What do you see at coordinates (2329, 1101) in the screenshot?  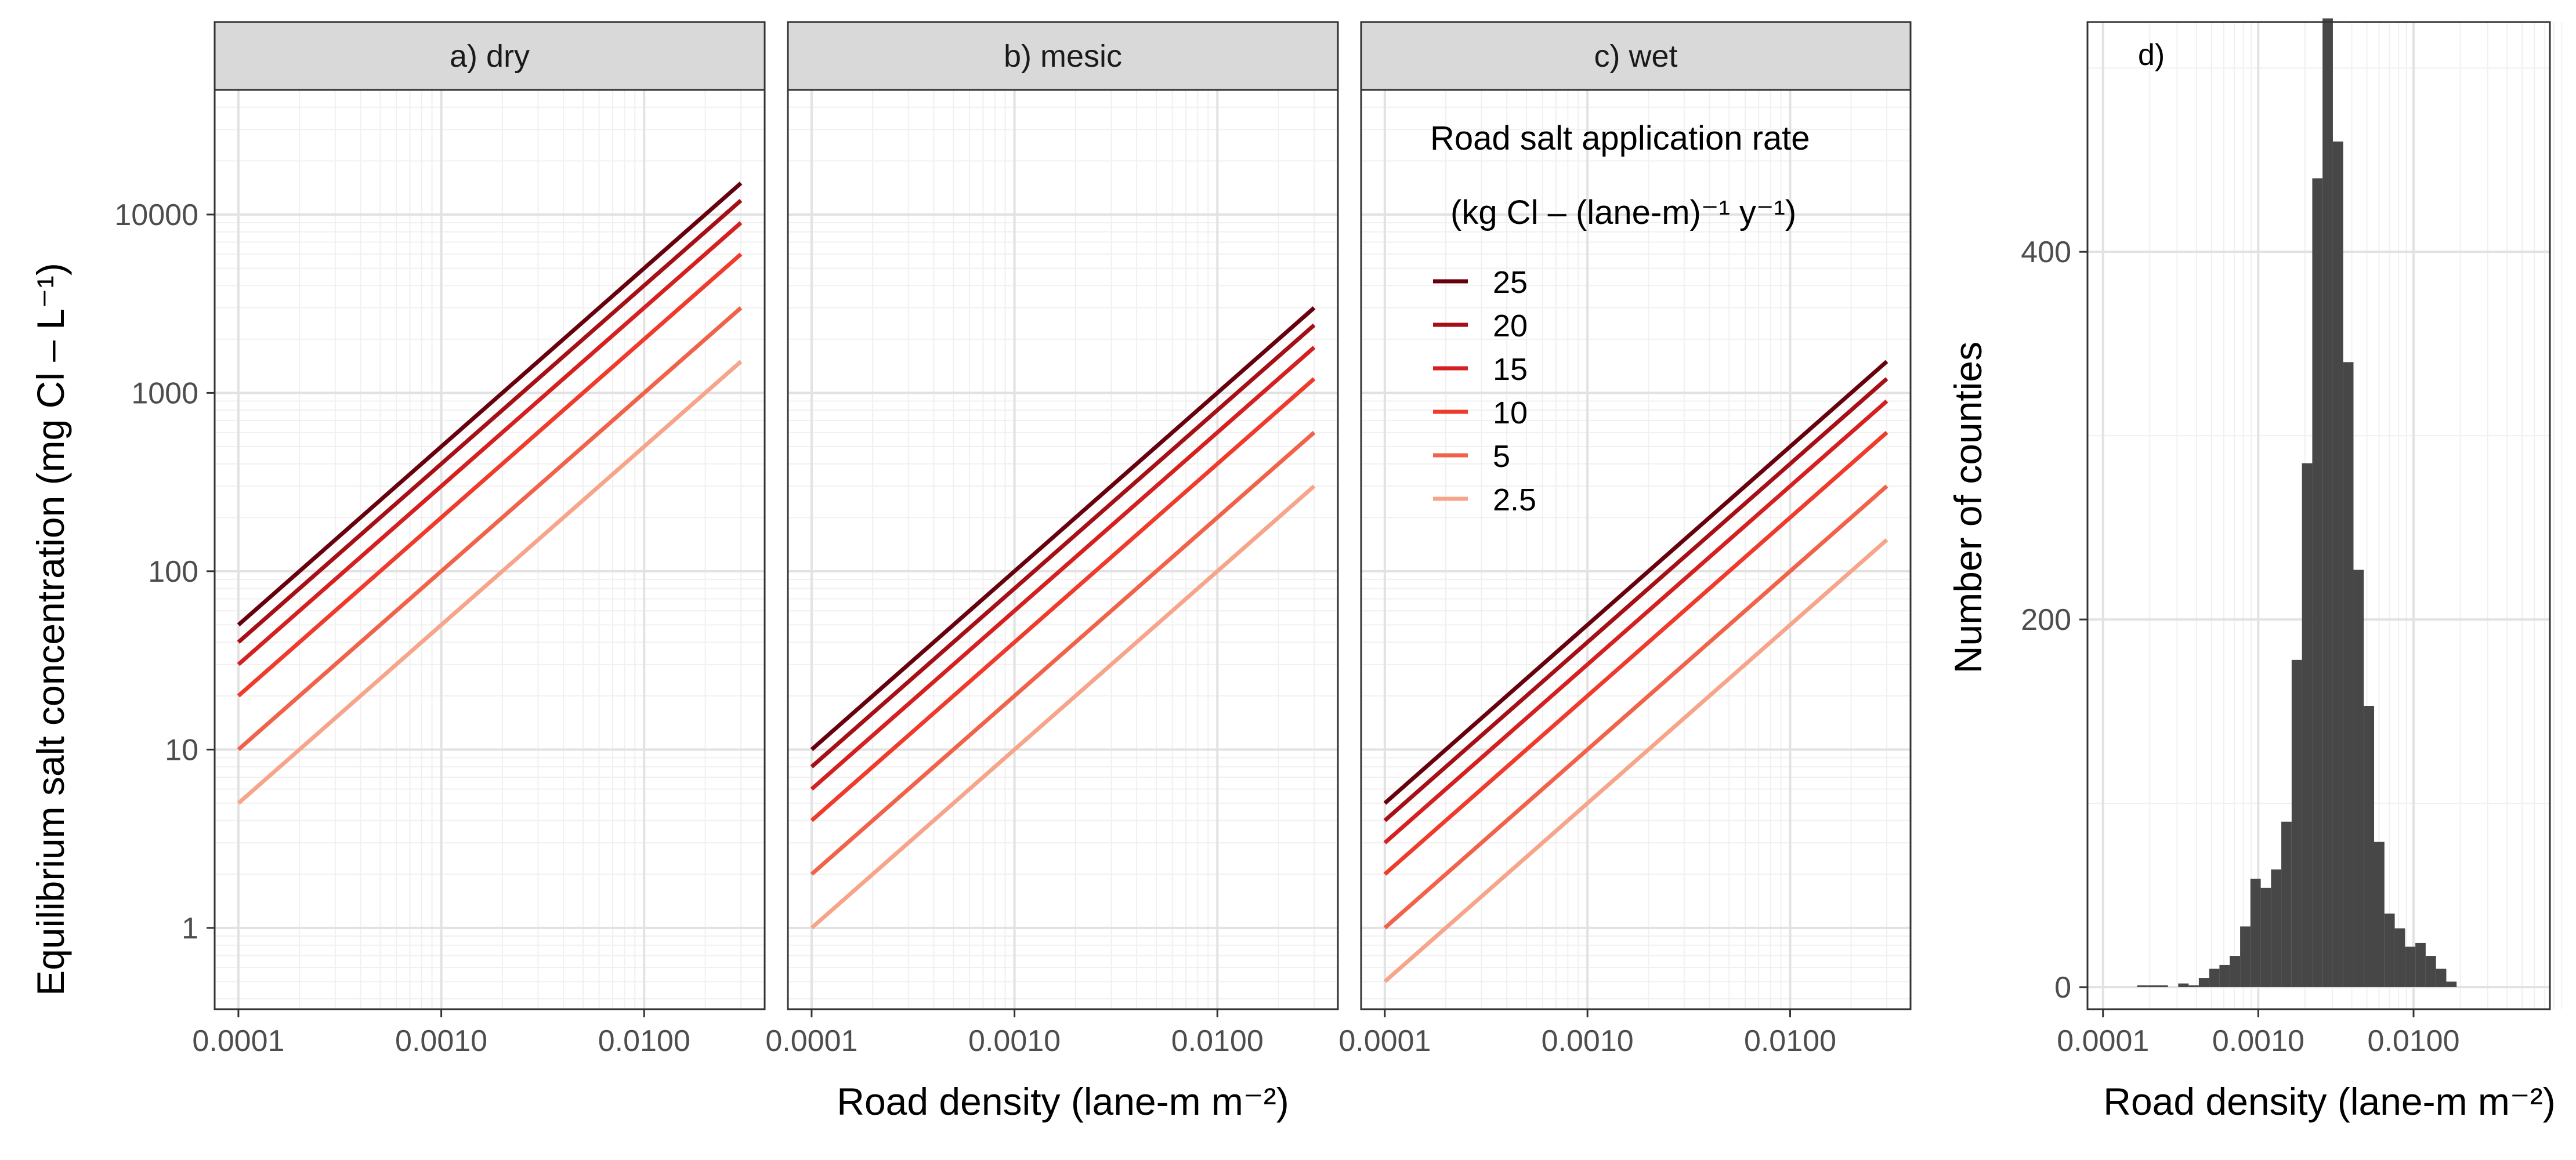 I see `hist-x-axis-title: Road density (lane-m m⁻²)` at bounding box center [2329, 1101].